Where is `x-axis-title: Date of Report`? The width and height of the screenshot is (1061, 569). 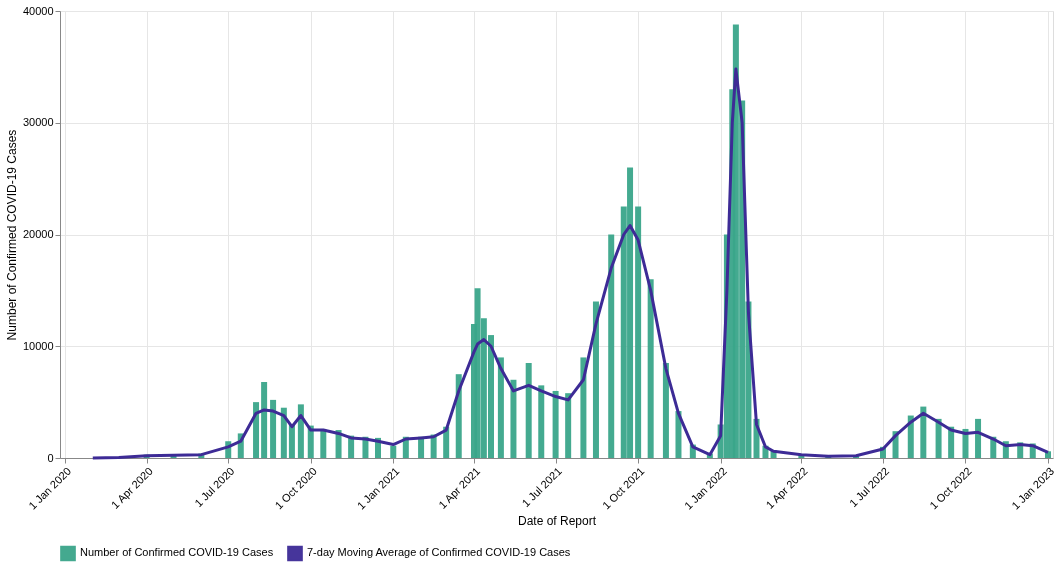
x-axis-title: Date of Report is located at coordinates (557, 520).